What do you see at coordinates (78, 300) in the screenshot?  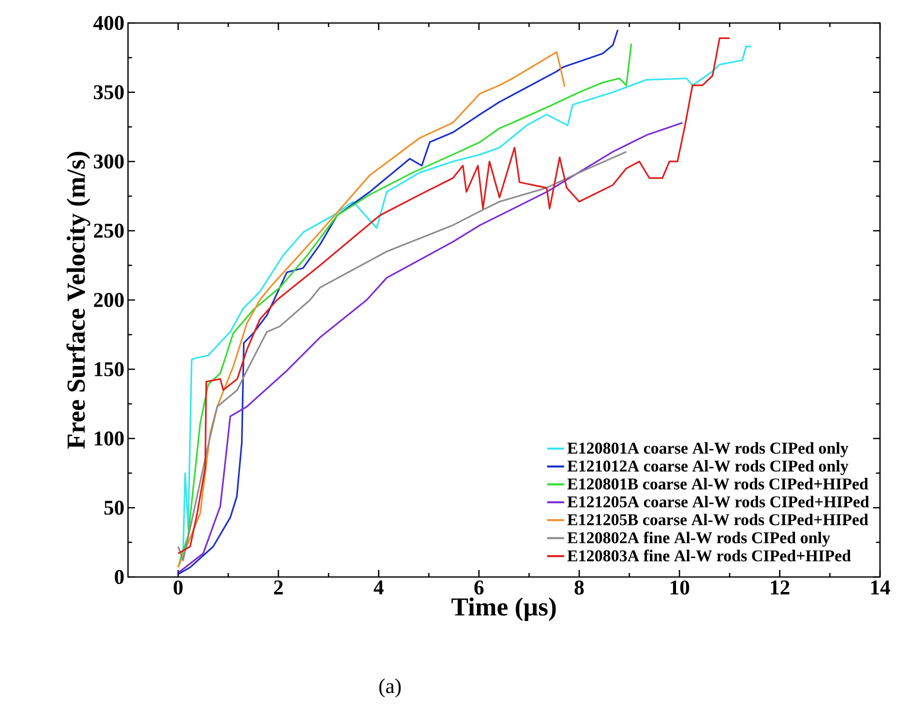 I see `y-axis-title: Free Surface Velocity (m/s)` at bounding box center [78, 300].